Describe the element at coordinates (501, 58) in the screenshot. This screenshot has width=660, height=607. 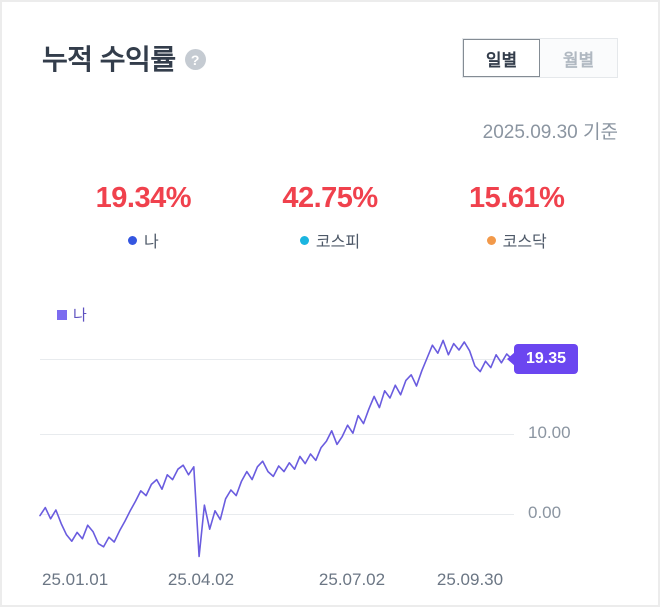
I see `toggle-daily-button: 일별` at that location.